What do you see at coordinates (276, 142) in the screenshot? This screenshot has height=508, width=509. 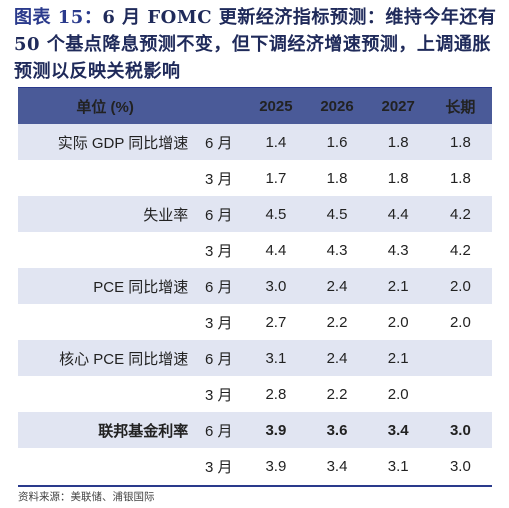 I see `cell-2025: 1.4` at bounding box center [276, 142].